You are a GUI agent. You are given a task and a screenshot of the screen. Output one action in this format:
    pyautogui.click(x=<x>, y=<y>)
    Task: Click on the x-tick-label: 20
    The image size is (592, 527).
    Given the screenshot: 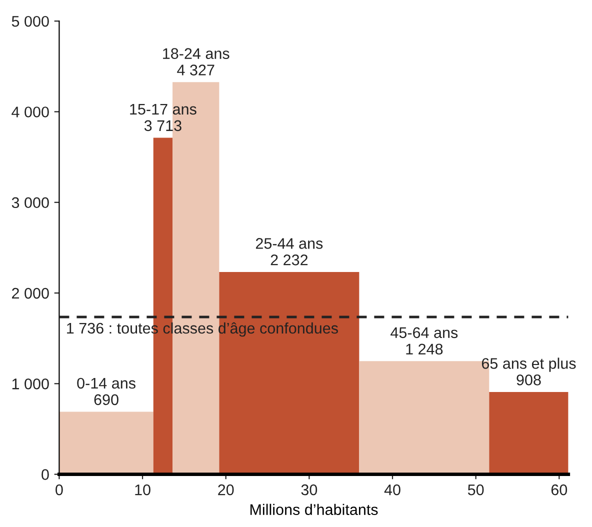 What is the action you would take?
    pyautogui.click(x=226, y=490)
    